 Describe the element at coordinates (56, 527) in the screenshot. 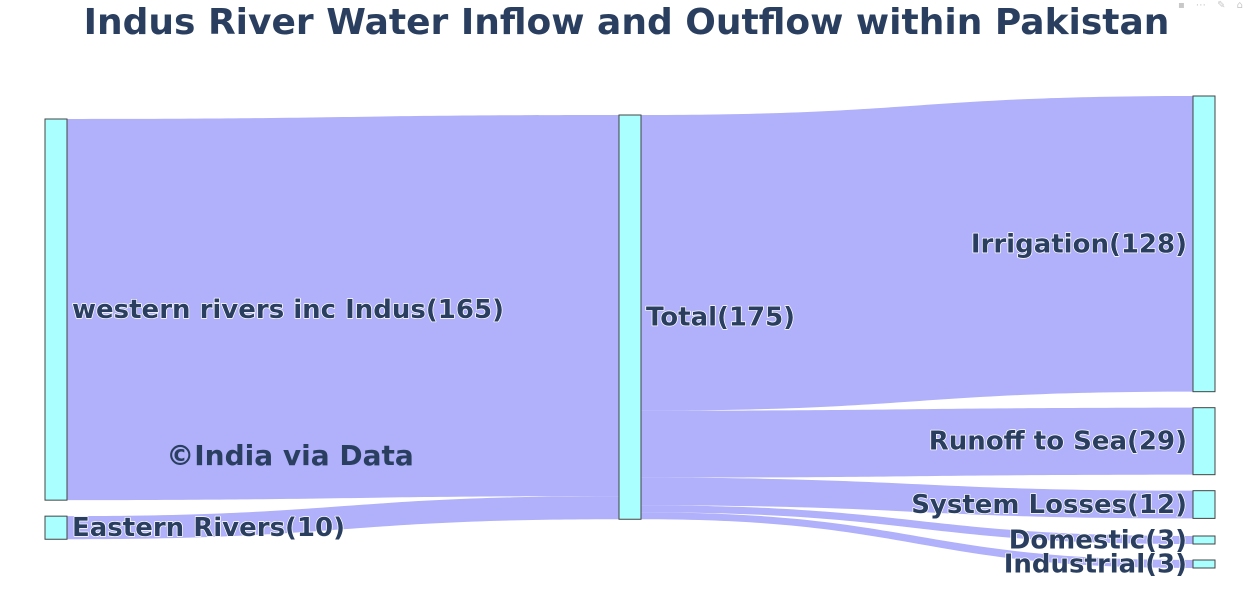

I see `sankey-node-eastern` at that location.